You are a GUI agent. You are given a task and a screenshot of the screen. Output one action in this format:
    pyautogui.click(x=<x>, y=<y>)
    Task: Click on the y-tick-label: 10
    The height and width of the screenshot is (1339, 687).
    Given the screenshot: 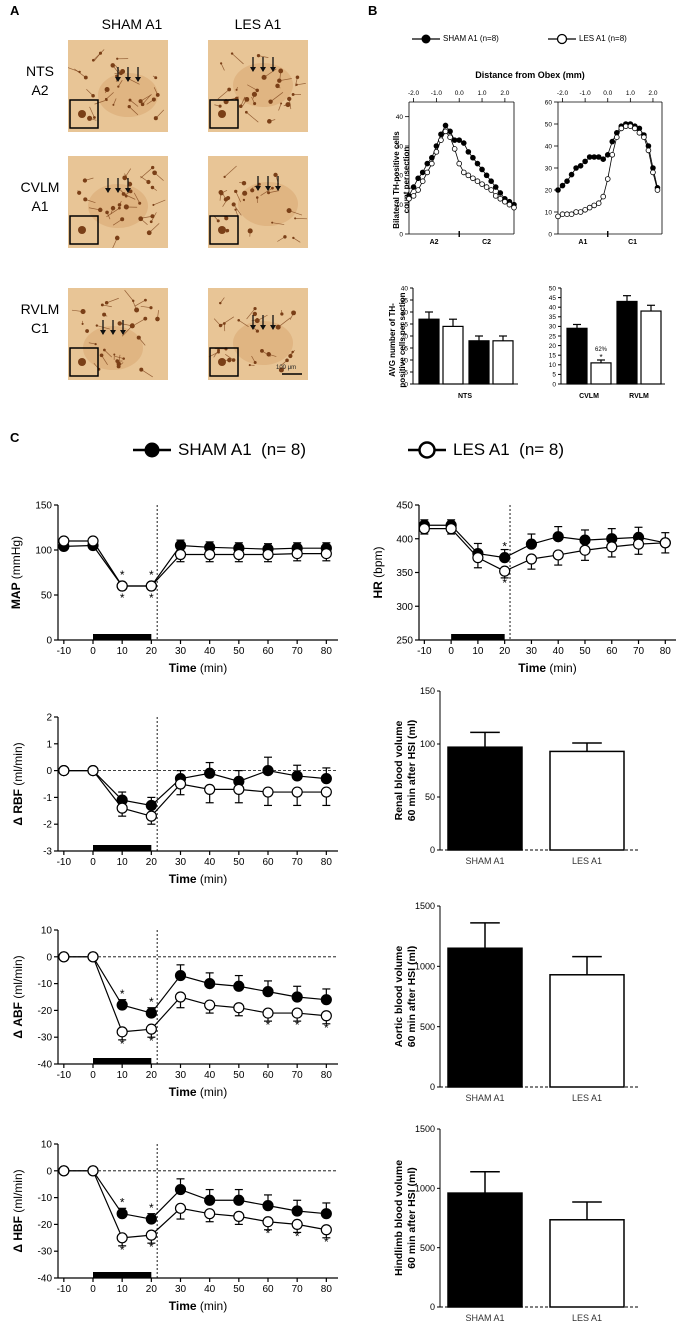 What is the action you would take?
    pyautogui.click(x=553, y=365)
    